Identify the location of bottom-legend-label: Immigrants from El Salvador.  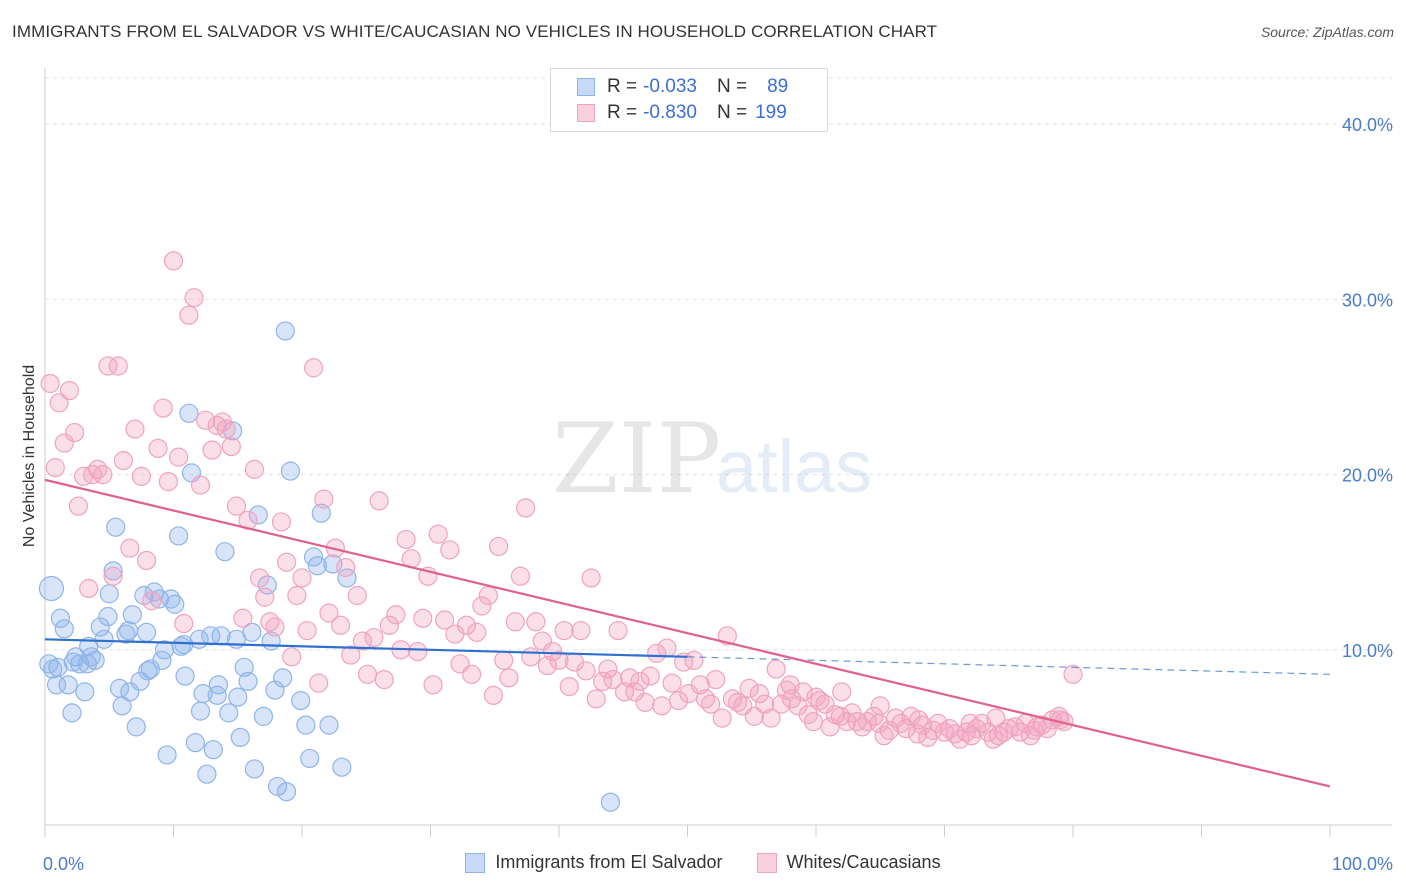
(609, 862).